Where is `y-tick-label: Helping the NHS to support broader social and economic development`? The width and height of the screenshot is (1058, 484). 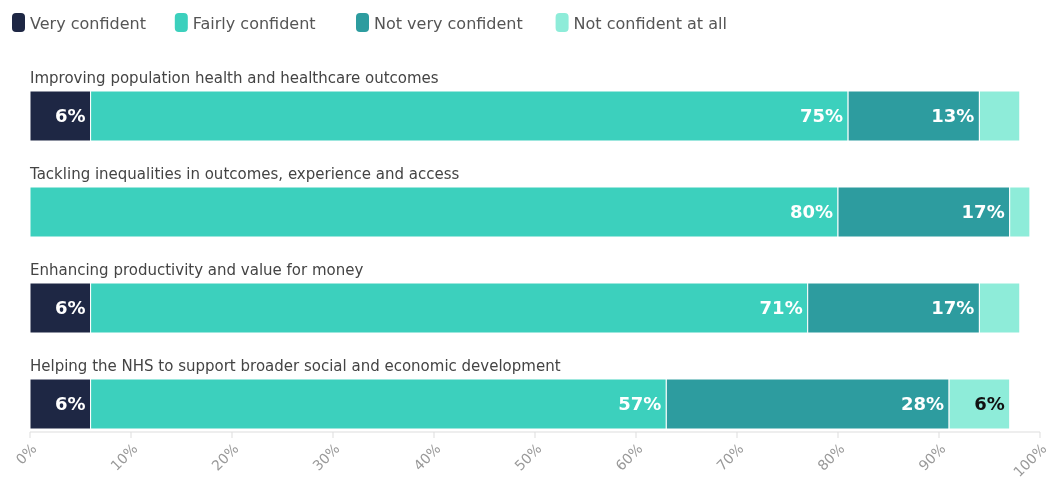
y-tick-label: Helping the NHS to support broader social and economic development is located at coordinates (295, 366).